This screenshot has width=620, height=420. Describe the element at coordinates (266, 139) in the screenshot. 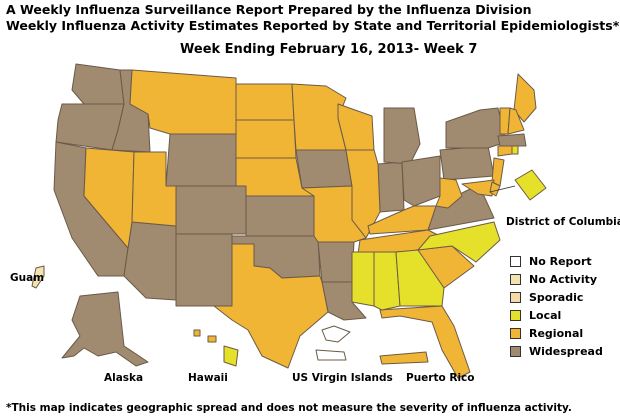

I see `state-south-dakota` at that location.